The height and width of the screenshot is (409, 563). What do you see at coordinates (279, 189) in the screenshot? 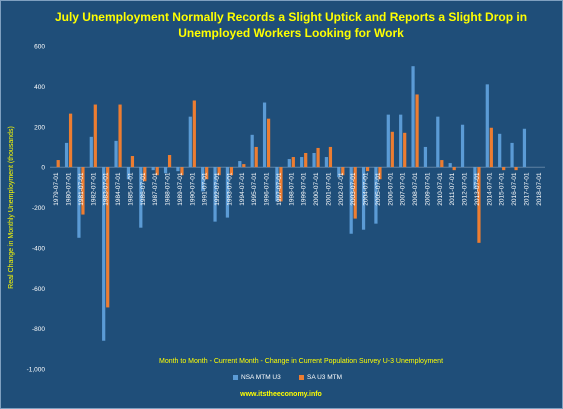
I see `x-tick-label: 1997-07-01` at bounding box center [279, 189].